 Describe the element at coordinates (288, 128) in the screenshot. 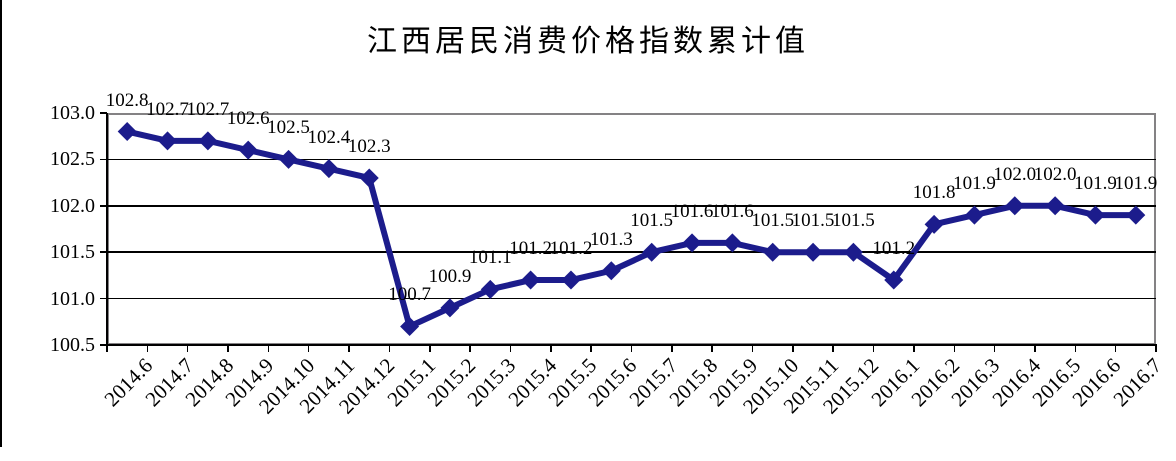

I see `data-point-label: 102.5` at that location.